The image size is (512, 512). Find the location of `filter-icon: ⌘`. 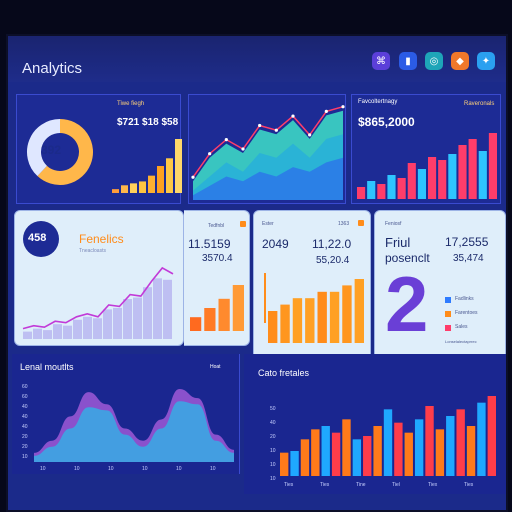

filter-icon: ⌘ is located at coordinates (381, 61).